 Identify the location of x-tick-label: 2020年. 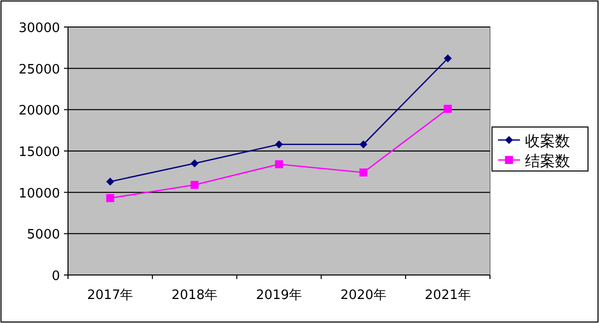
(363, 295).